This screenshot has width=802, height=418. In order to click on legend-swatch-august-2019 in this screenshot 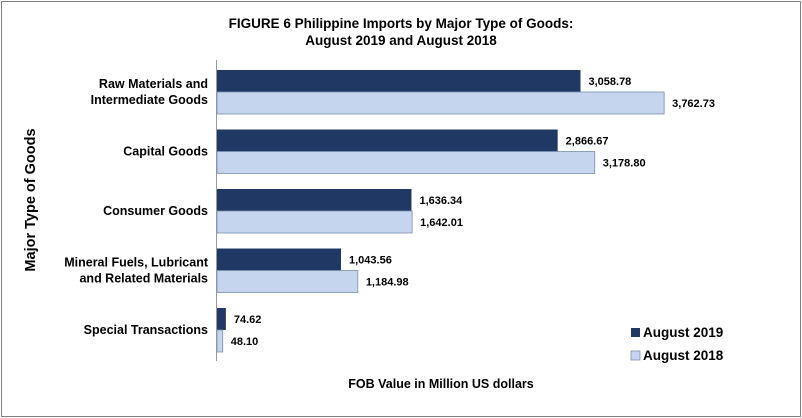, I will do `click(635, 332)`.